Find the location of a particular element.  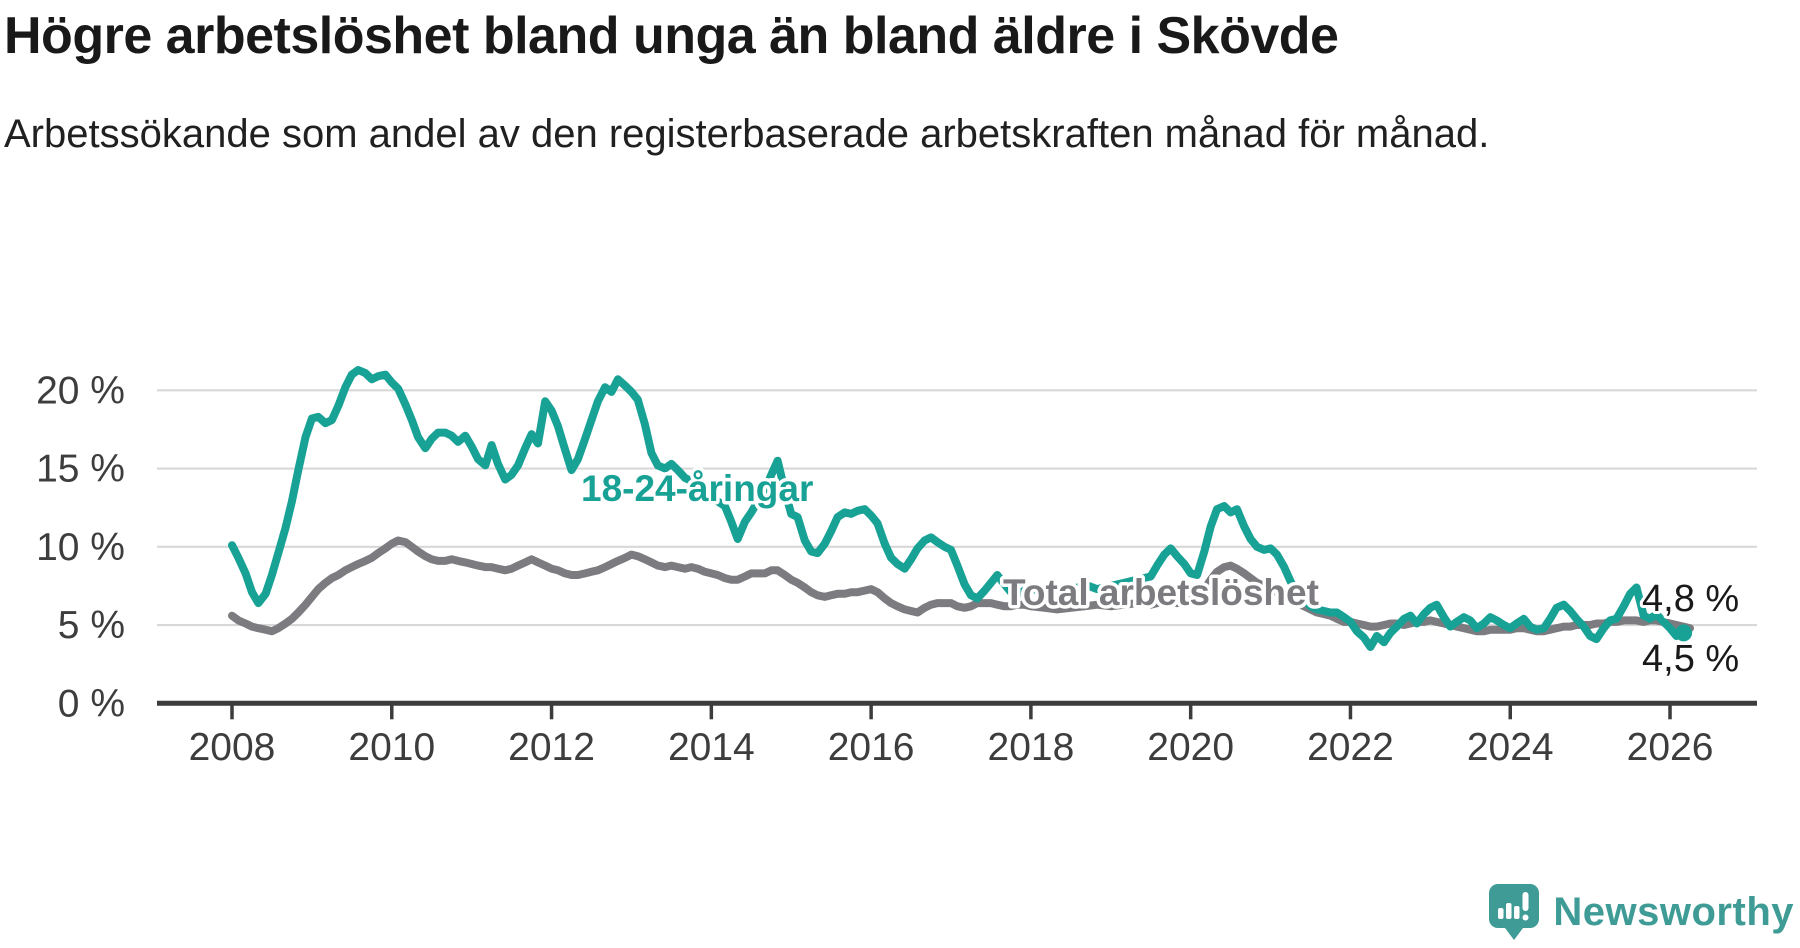

x-tick-label: 2010 is located at coordinates (391, 747).